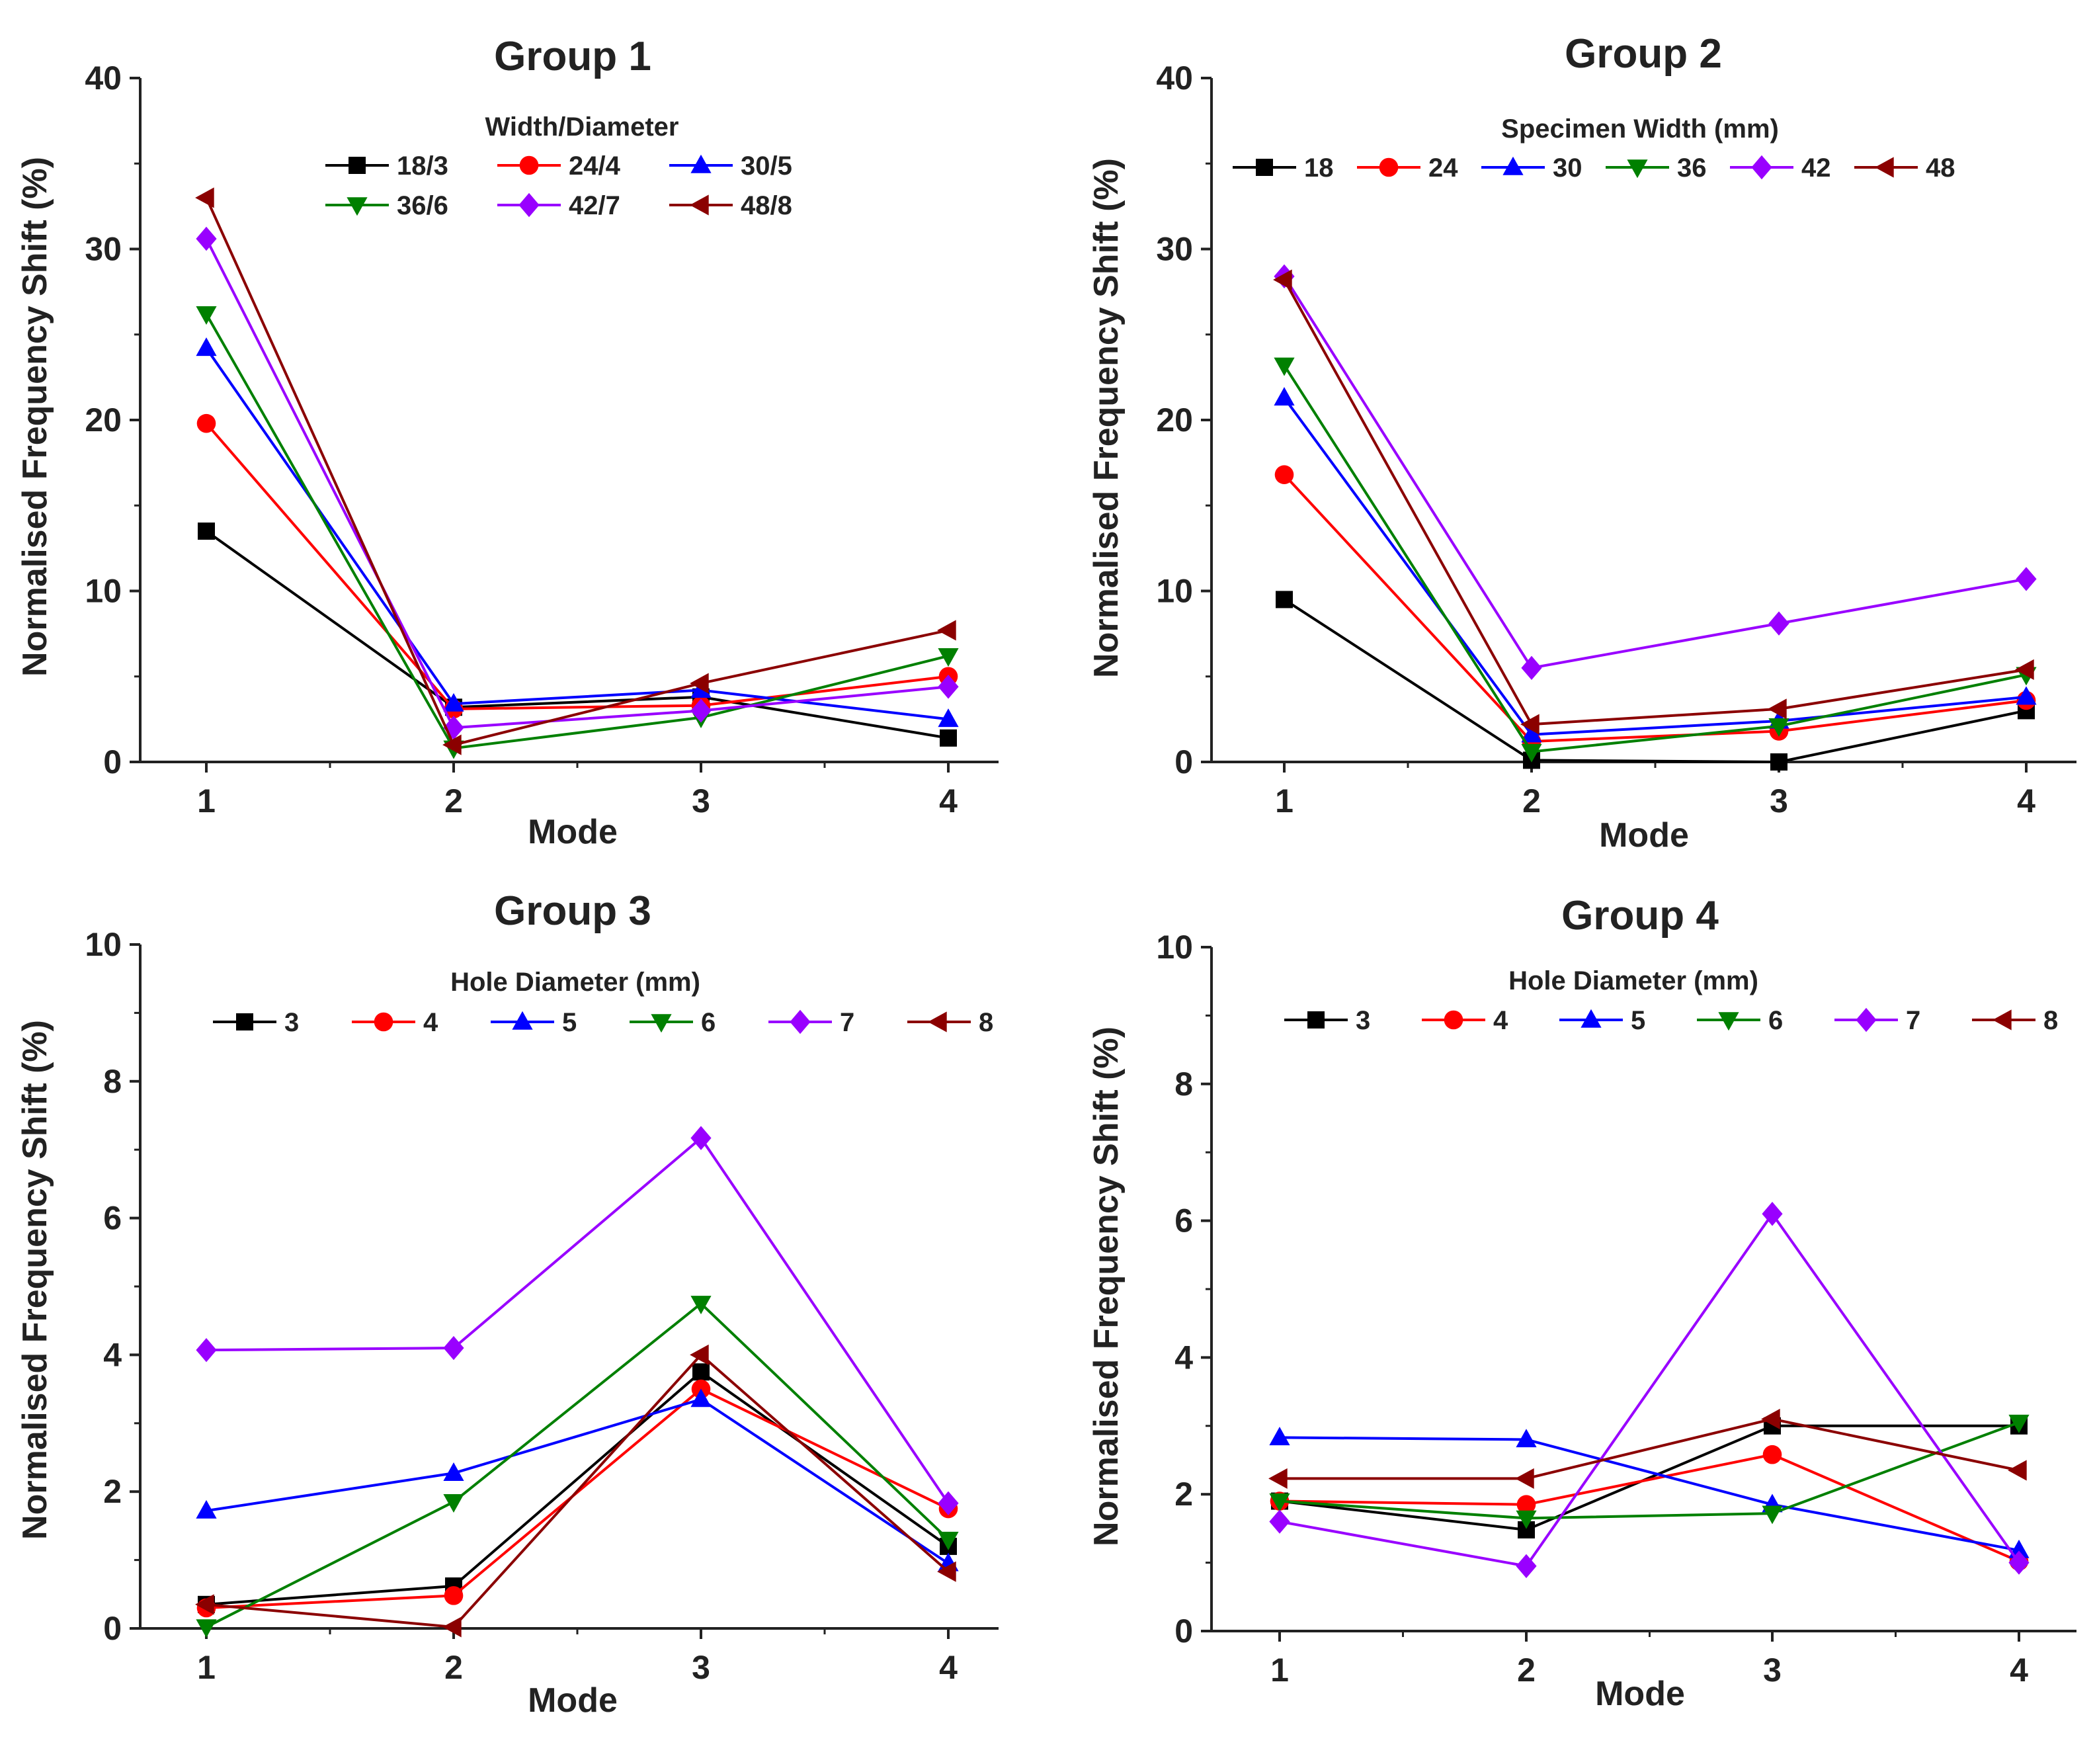  What do you see at coordinates (766, 166) in the screenshot?
I see `legend-label: 30/5` at bounding box center [766, 166].